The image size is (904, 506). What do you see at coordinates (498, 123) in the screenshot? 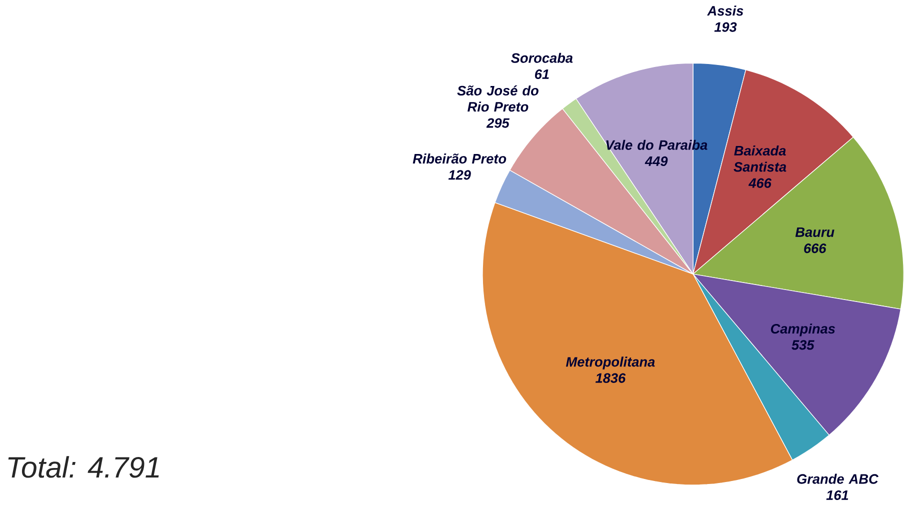
I see `data-label: 295` at bounding box center [498, 123].